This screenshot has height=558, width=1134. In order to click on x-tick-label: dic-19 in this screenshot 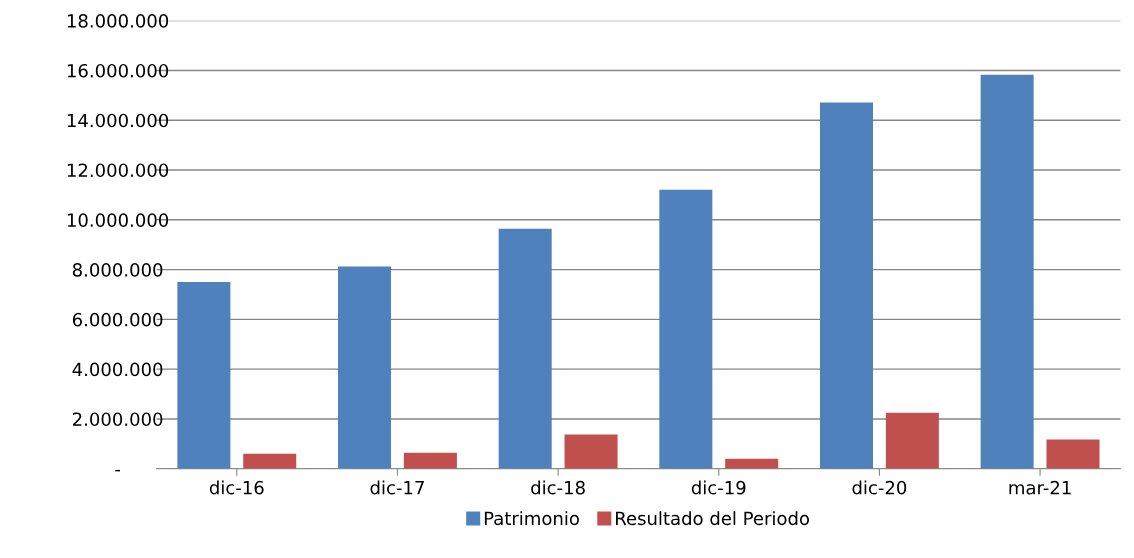, I will do `click(718, 487)`.